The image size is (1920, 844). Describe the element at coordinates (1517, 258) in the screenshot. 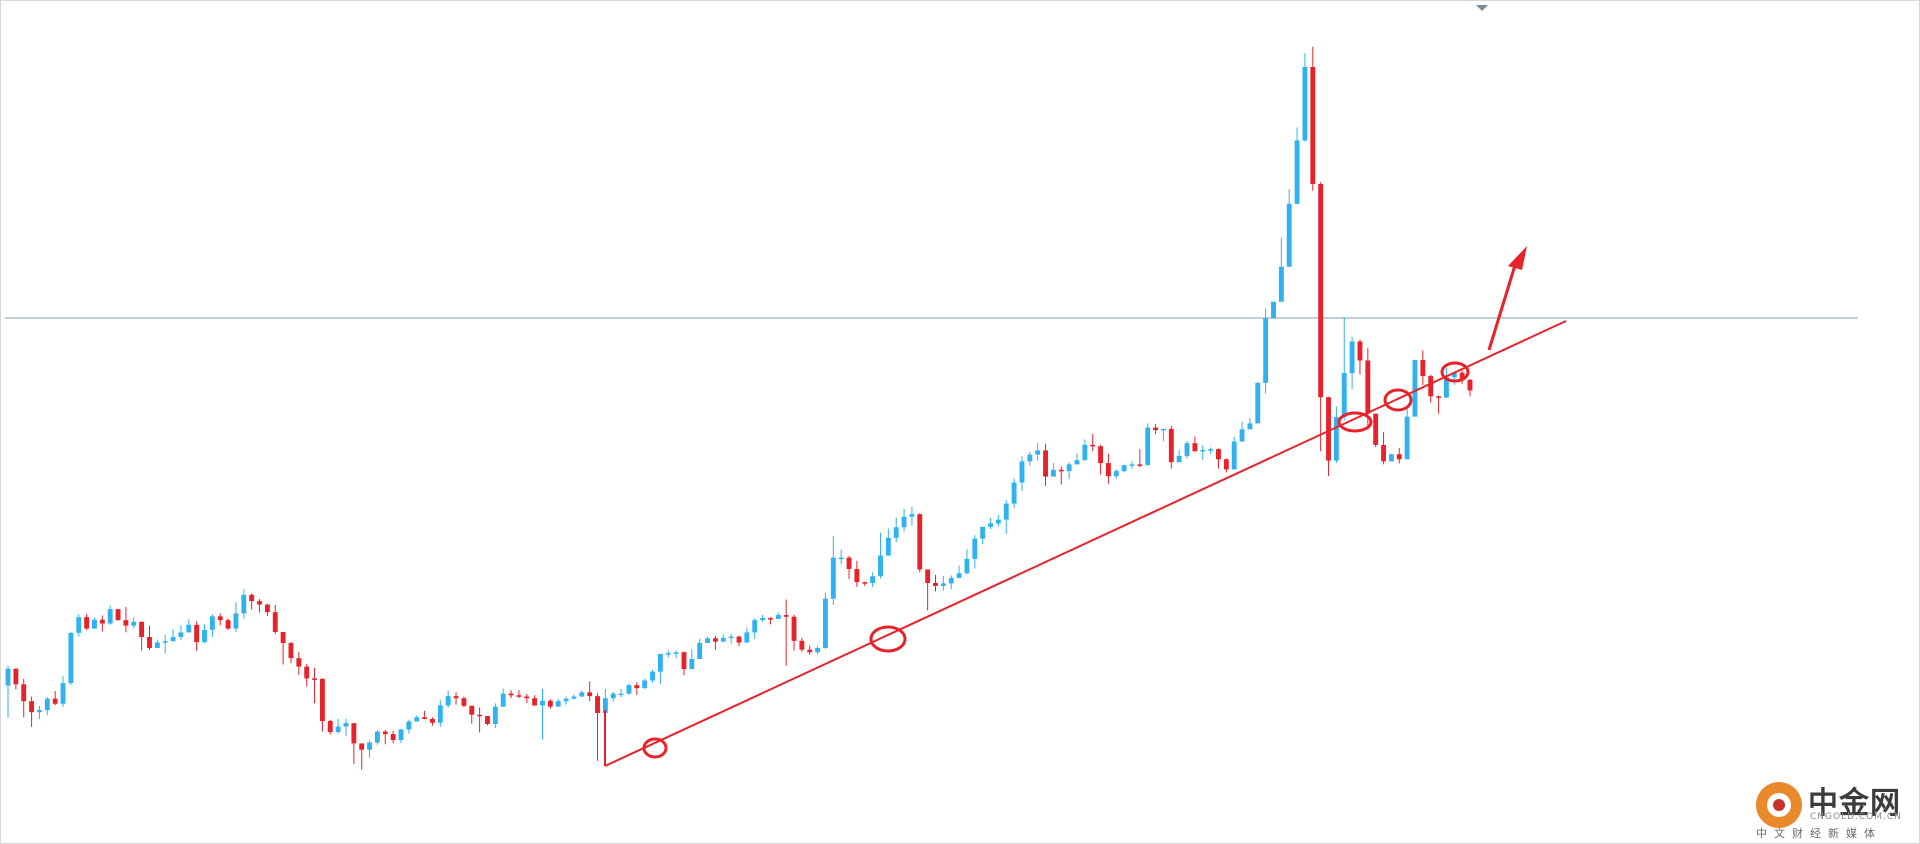

I see `up-arrow-head-icon` at that location.